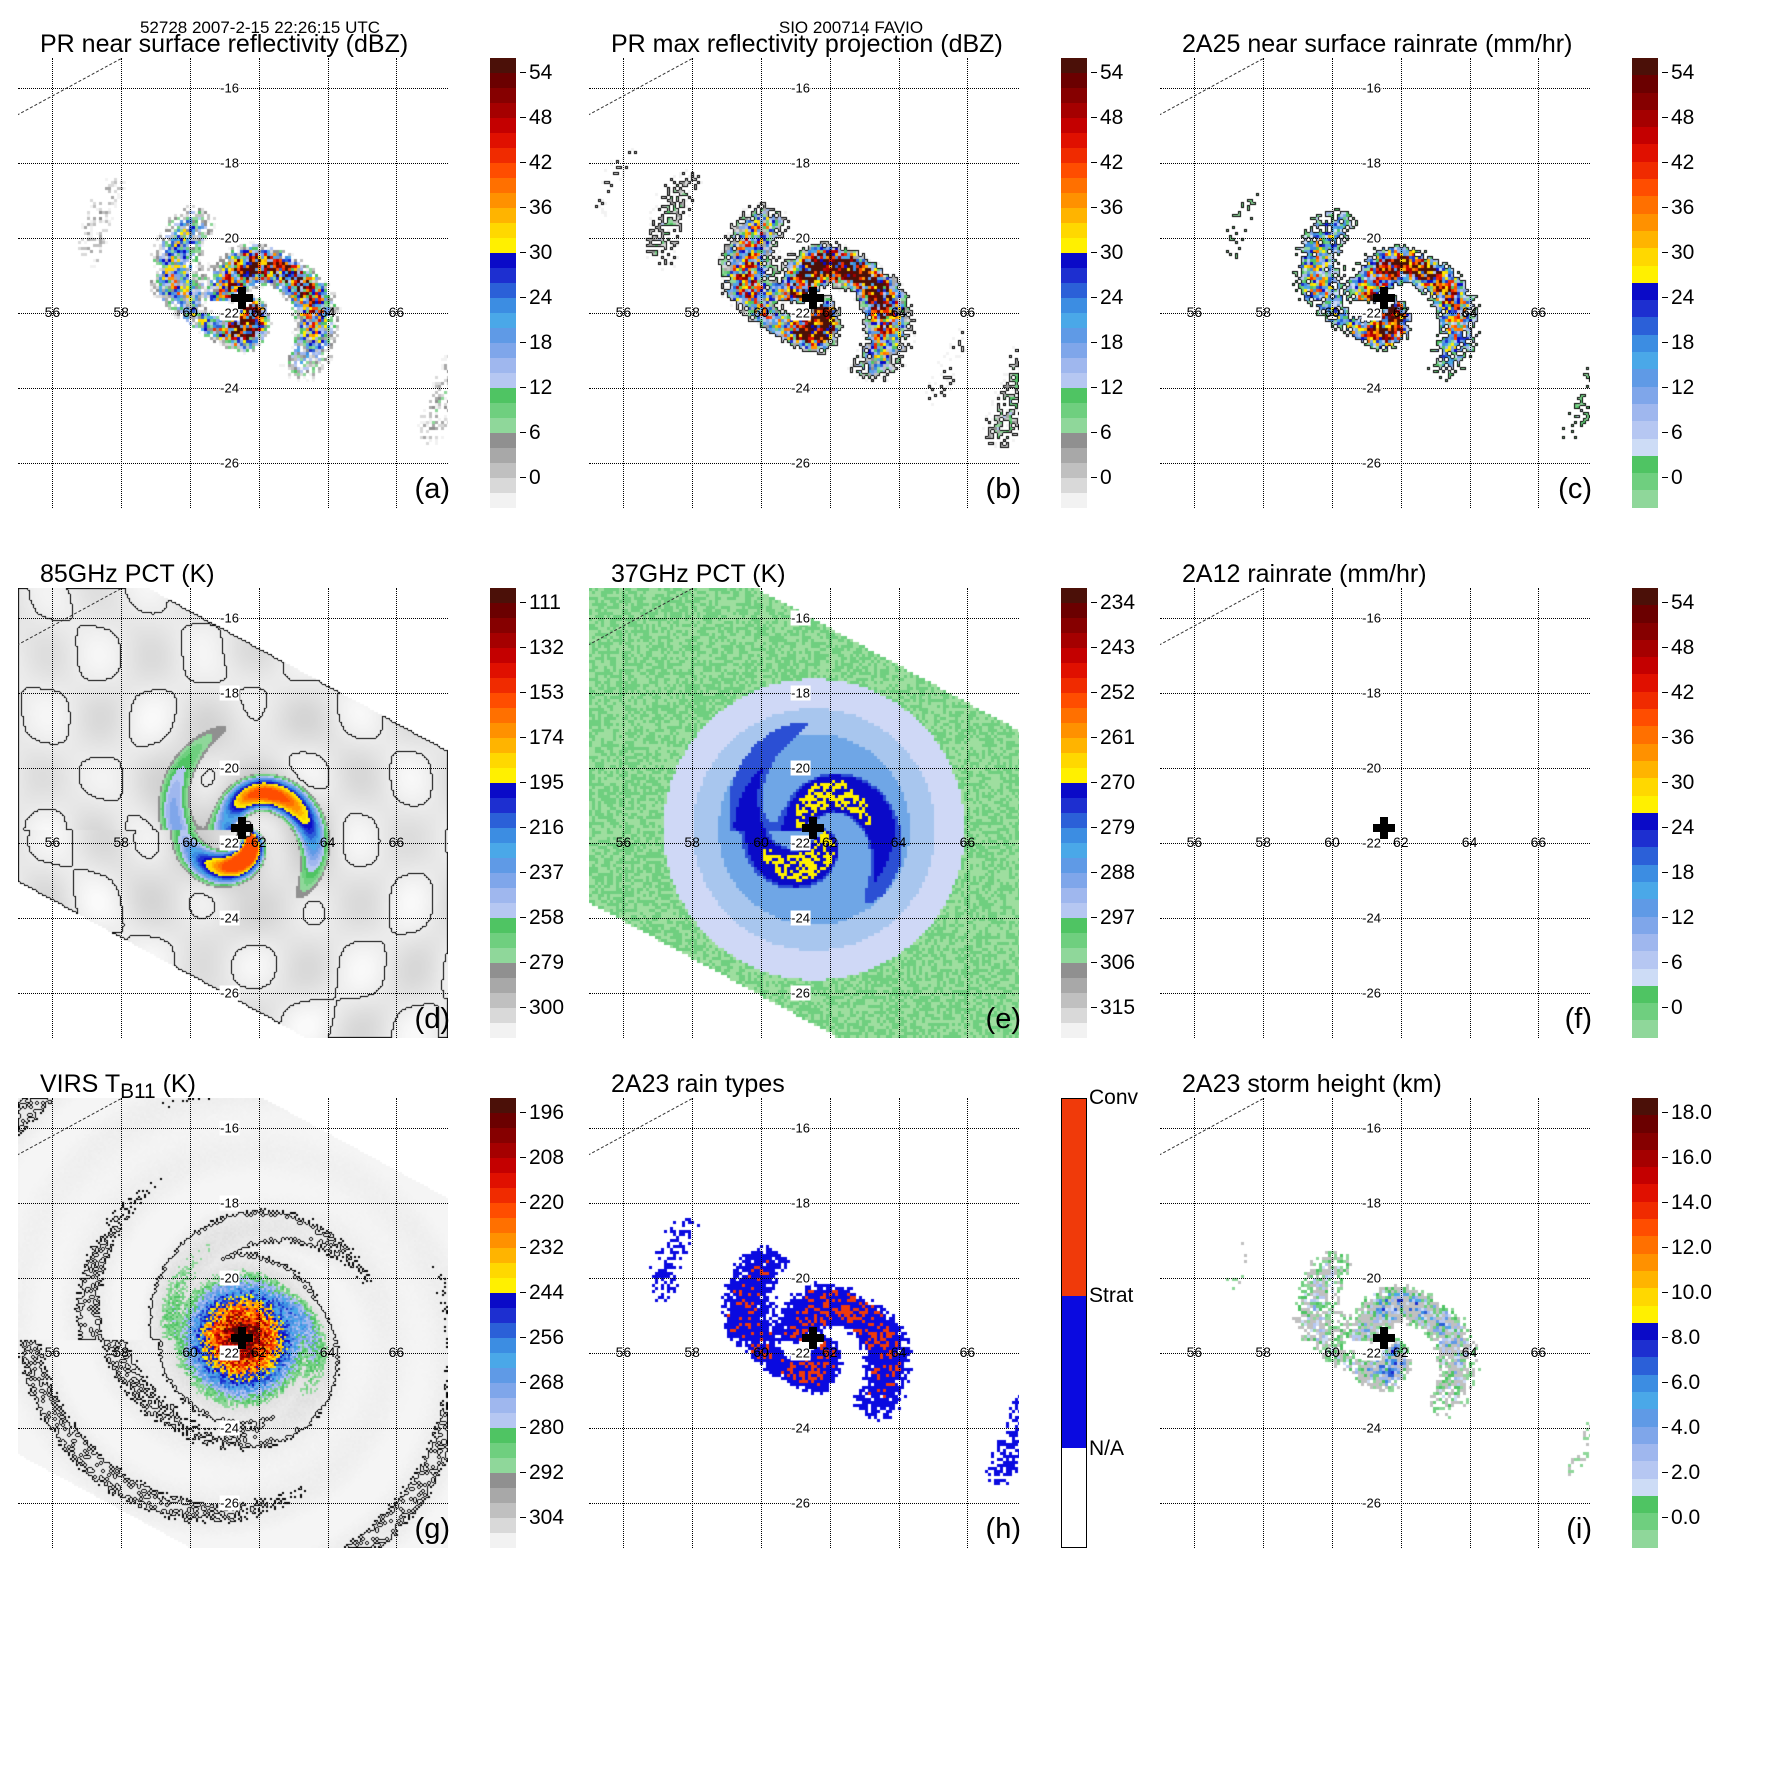 This screenshot has height=1771, width=1771. What do you see at coordinates (229, 238) in the screenshot?
I see `lat-tick-label: -20` at bounding box center [229, 238].